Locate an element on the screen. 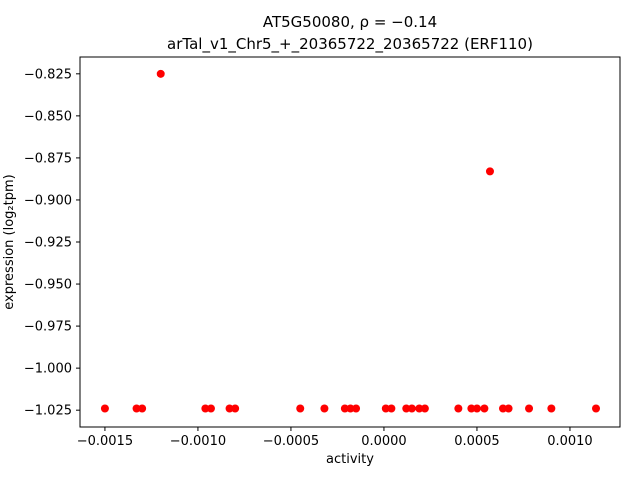 The image size is (640, 480). x-axis-label: activity is located at coordinates (350, 459).